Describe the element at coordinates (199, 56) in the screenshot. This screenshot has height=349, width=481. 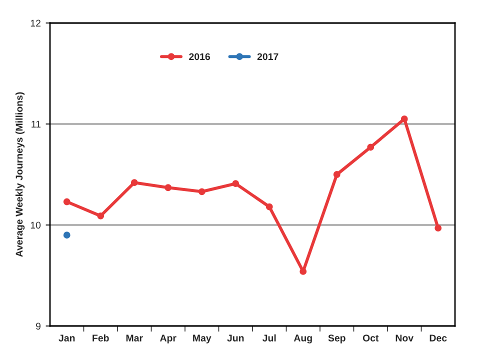
I see `legend-label: 2016` at that location.